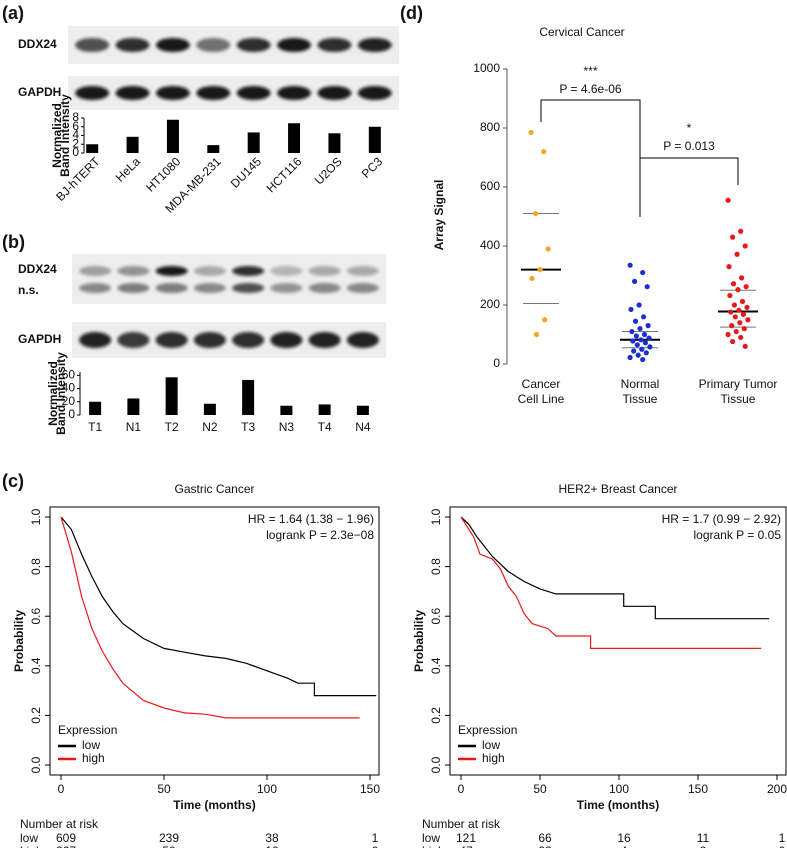 Image resolution: width=787 pixels, height=848 pixels. Describe the element at coordinates (689, 146) in the screenshot. I see `significance-p: P = 0.013` at that location.